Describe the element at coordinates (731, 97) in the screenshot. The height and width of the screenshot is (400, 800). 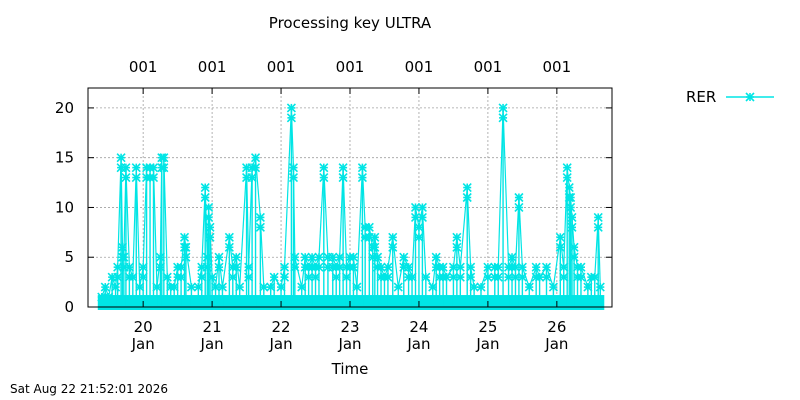
I see `legend: RER` at that location.